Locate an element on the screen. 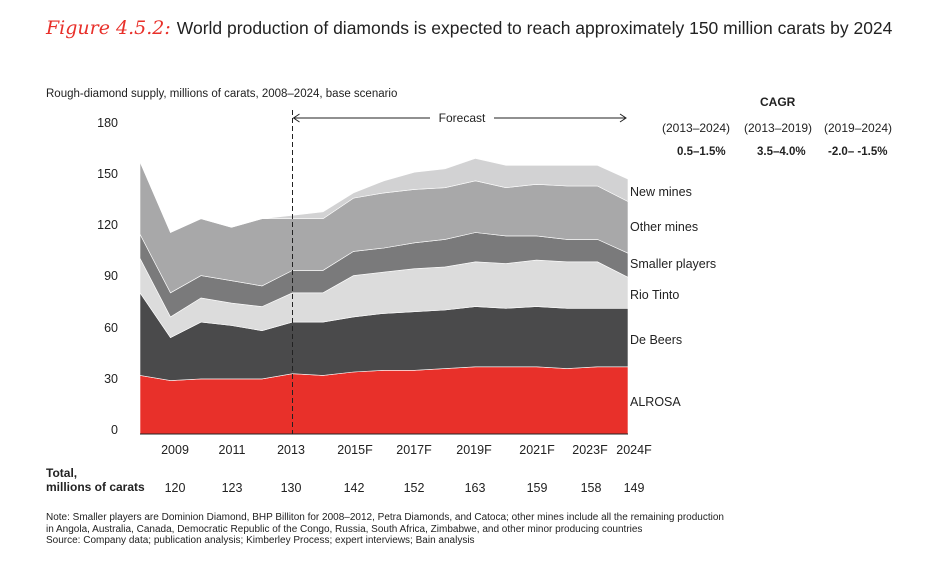  cagr-value-2: 3.5–4.0% is located at coordinates (781, 152).